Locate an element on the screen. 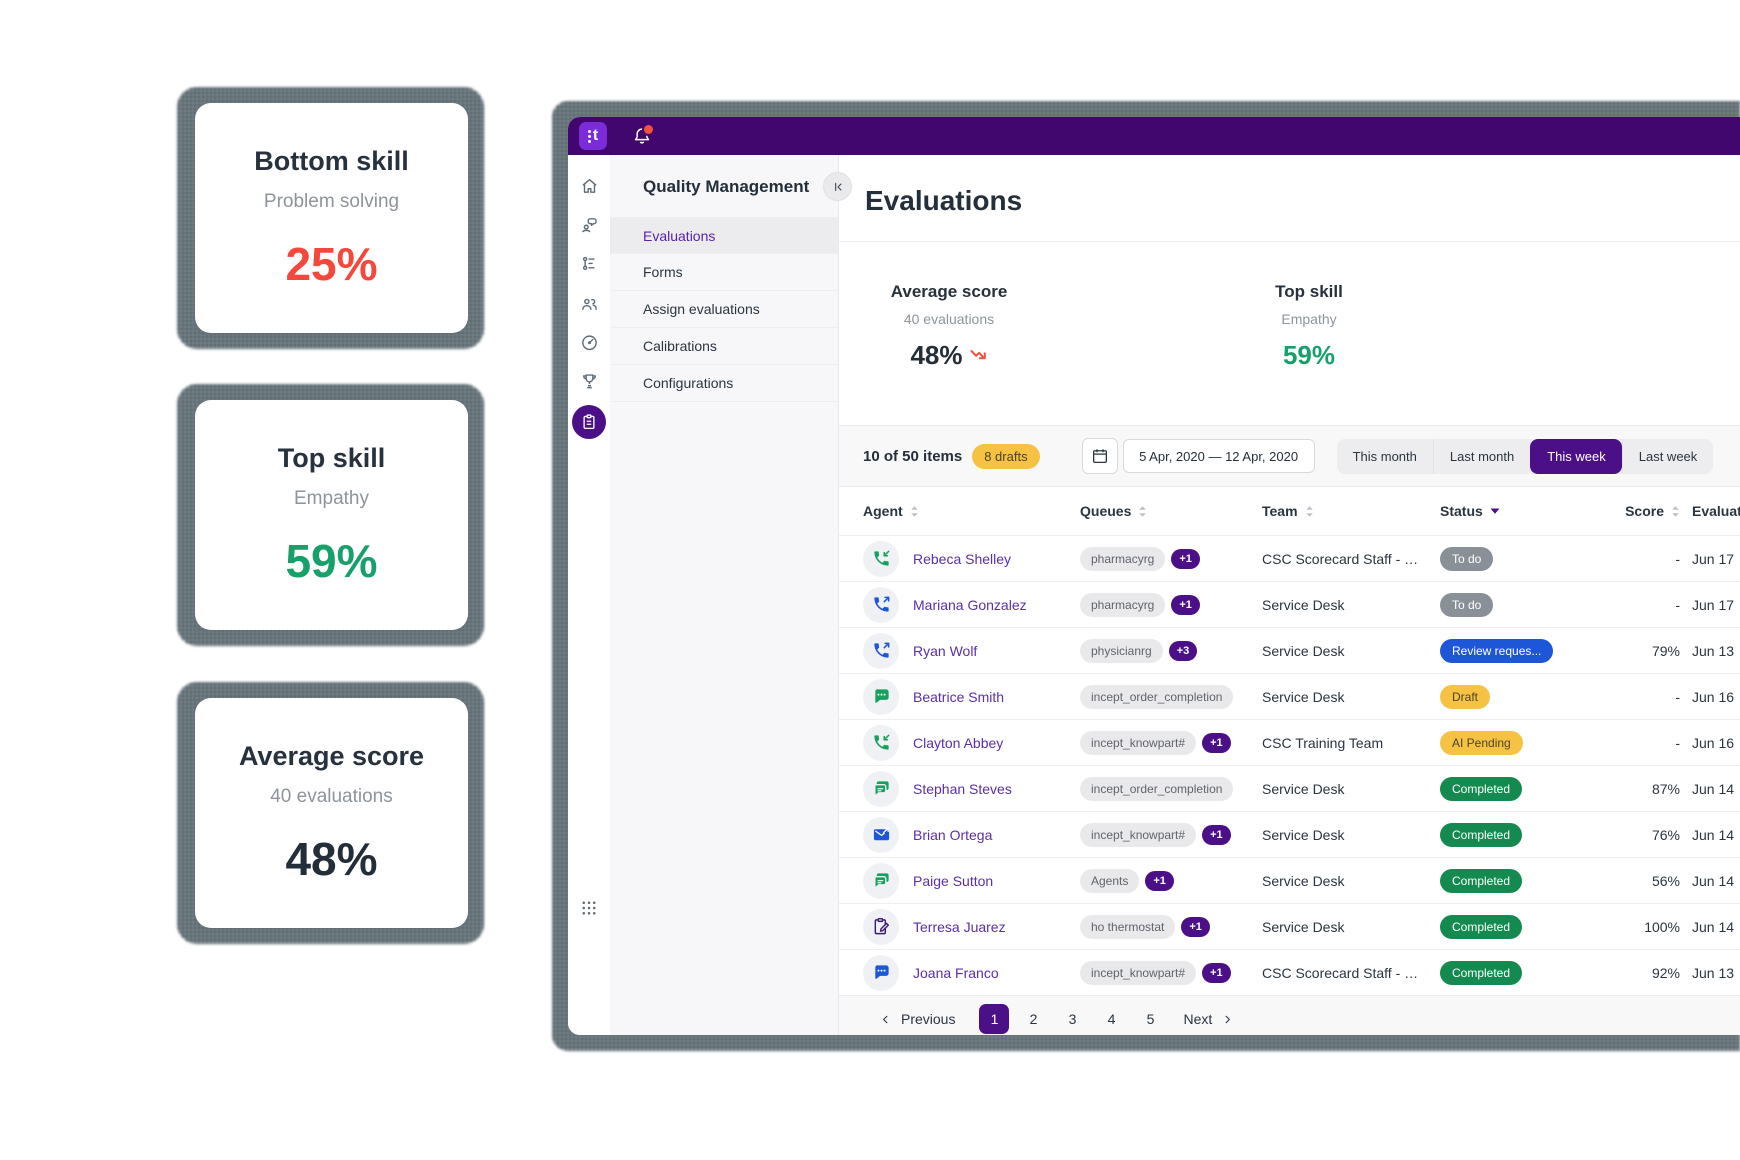  page-button-4: 4 is located at coordinates (1111, 1019).